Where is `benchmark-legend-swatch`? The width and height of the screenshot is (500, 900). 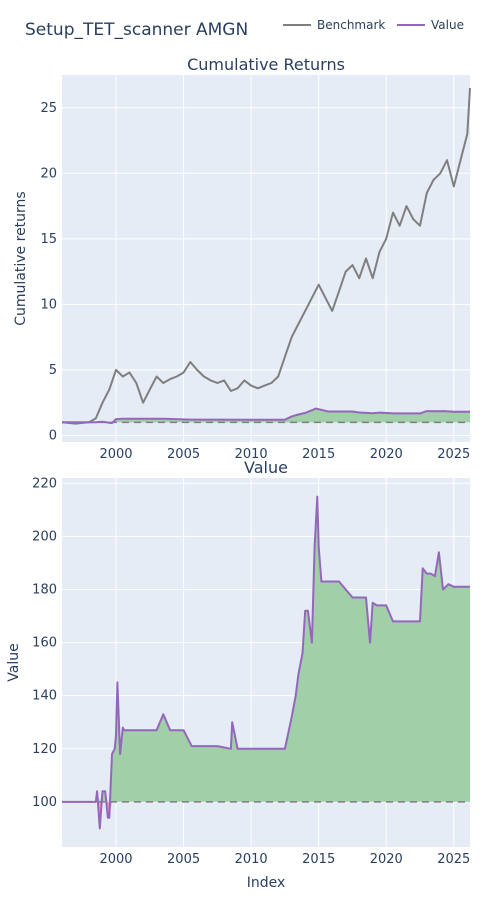 benchmark-legend-swatch is located at coordinates (297, 25).